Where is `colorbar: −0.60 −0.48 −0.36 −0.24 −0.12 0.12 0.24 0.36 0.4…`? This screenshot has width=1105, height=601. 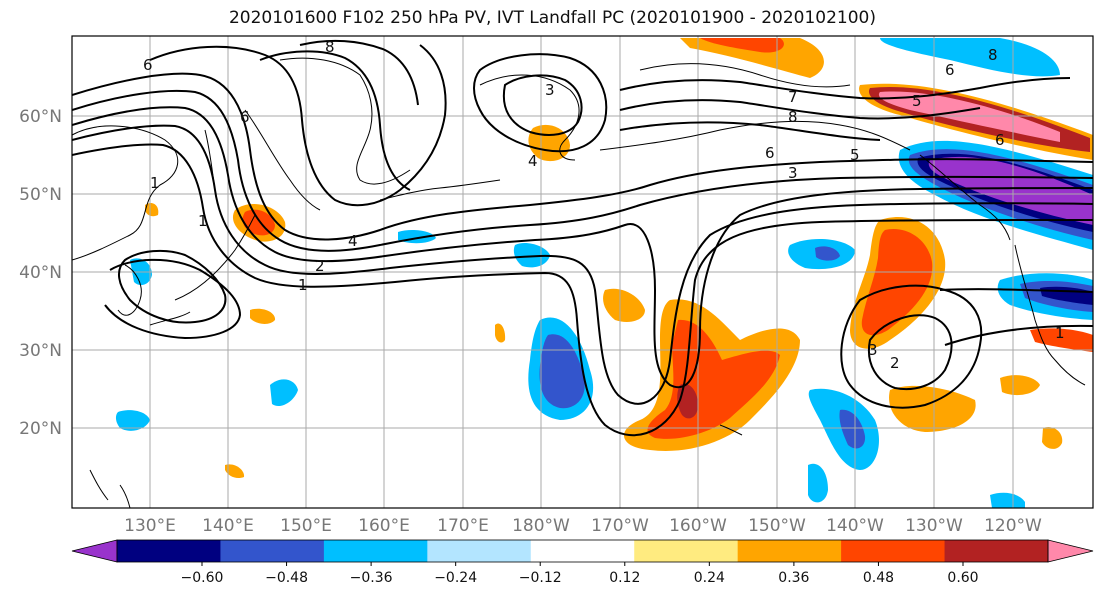
colorbar: −0.60 −0.48 −0.36 −0.24 −0.12 0.12 0.24 0.36 0.4… is located at coordinates (582, 562).